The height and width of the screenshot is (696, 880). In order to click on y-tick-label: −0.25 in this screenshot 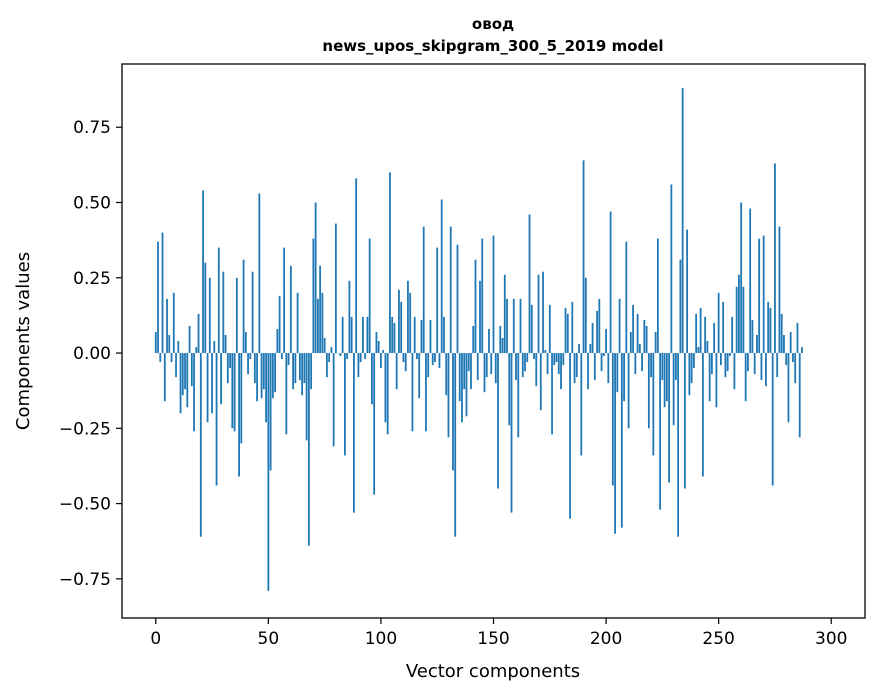, I will do `click(85, 429)`.